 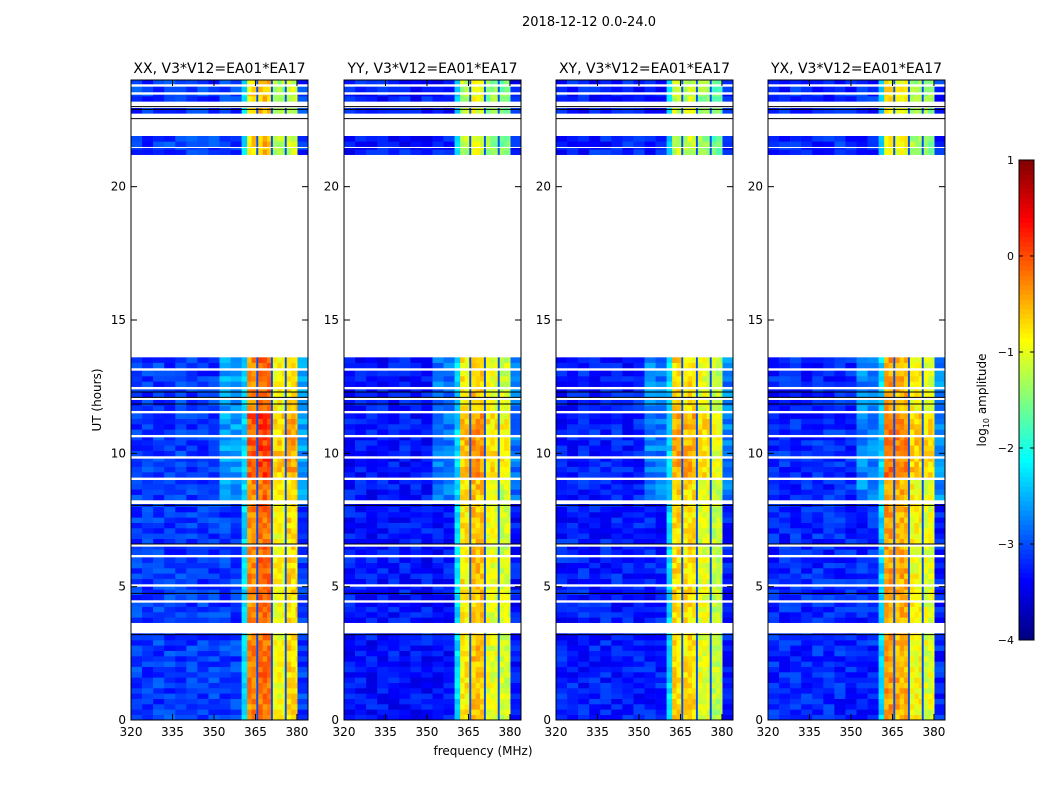 What do you see at coordinates (335, 720) in the screenshot?
I see `y-tick-label: 0` at bounding box center [335, 720].